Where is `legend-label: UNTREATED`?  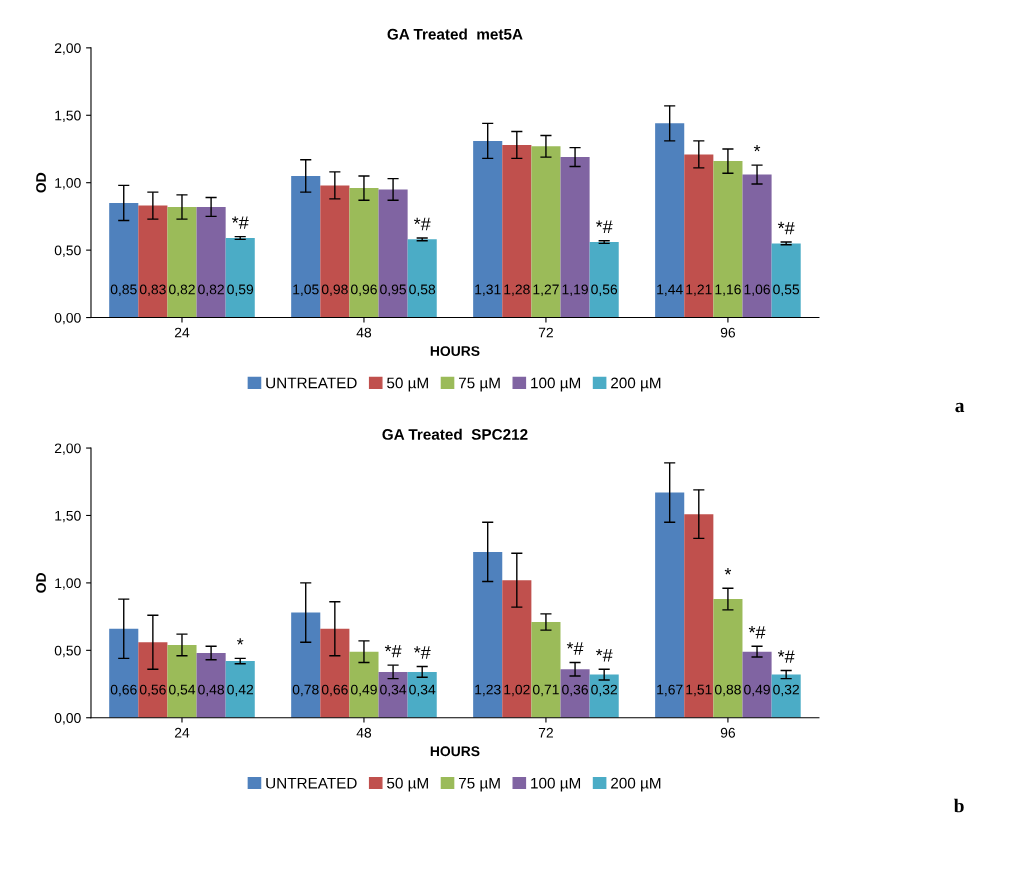
legend-label: UNTREATED is located at coordinates (311, 783).